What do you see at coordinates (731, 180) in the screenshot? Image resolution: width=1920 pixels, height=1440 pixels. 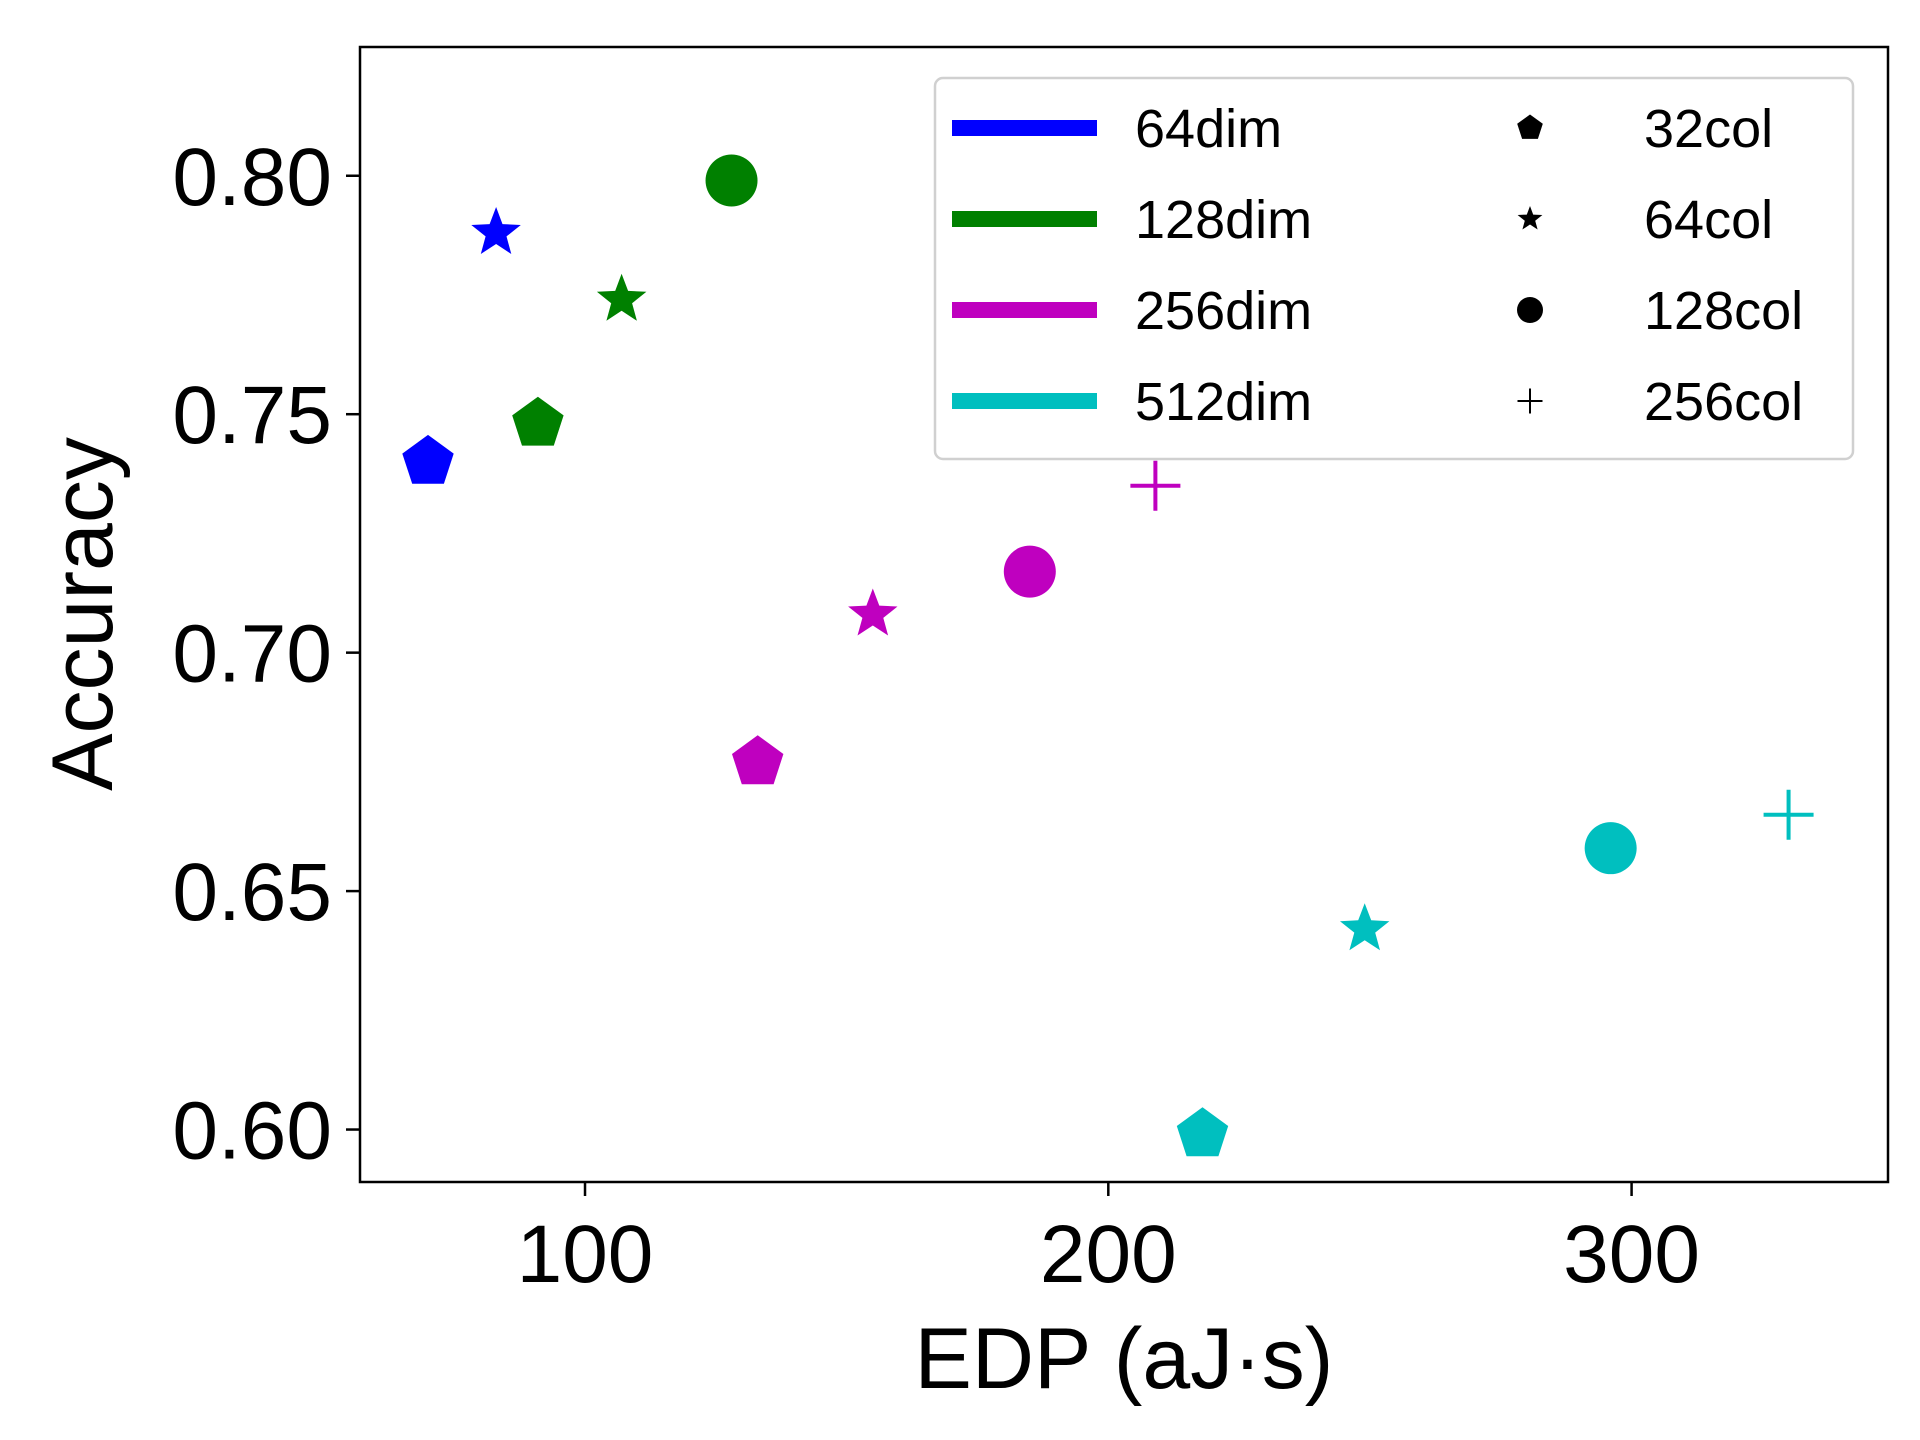 I see `data-point-128dim-128col` at bounding box center [731, 180].